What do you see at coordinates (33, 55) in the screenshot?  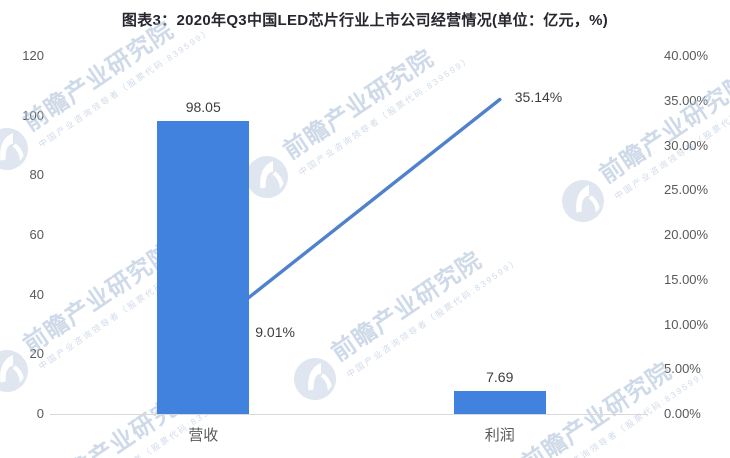 I see `left-axis-tick: 120` at bounding box center [33, 55].